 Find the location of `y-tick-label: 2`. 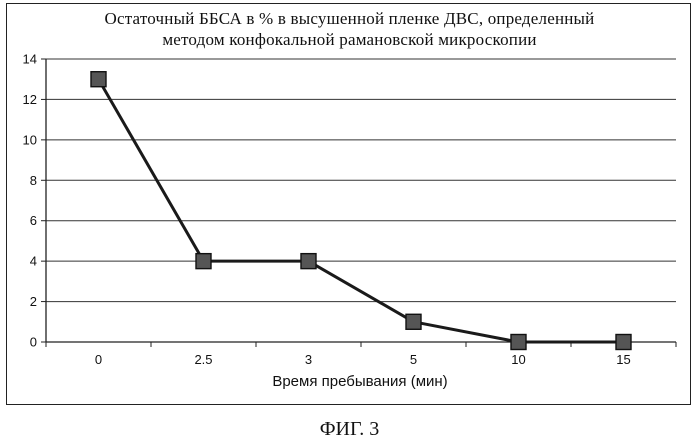

y-tick-label: 2 is located at coordinates (33, 301).